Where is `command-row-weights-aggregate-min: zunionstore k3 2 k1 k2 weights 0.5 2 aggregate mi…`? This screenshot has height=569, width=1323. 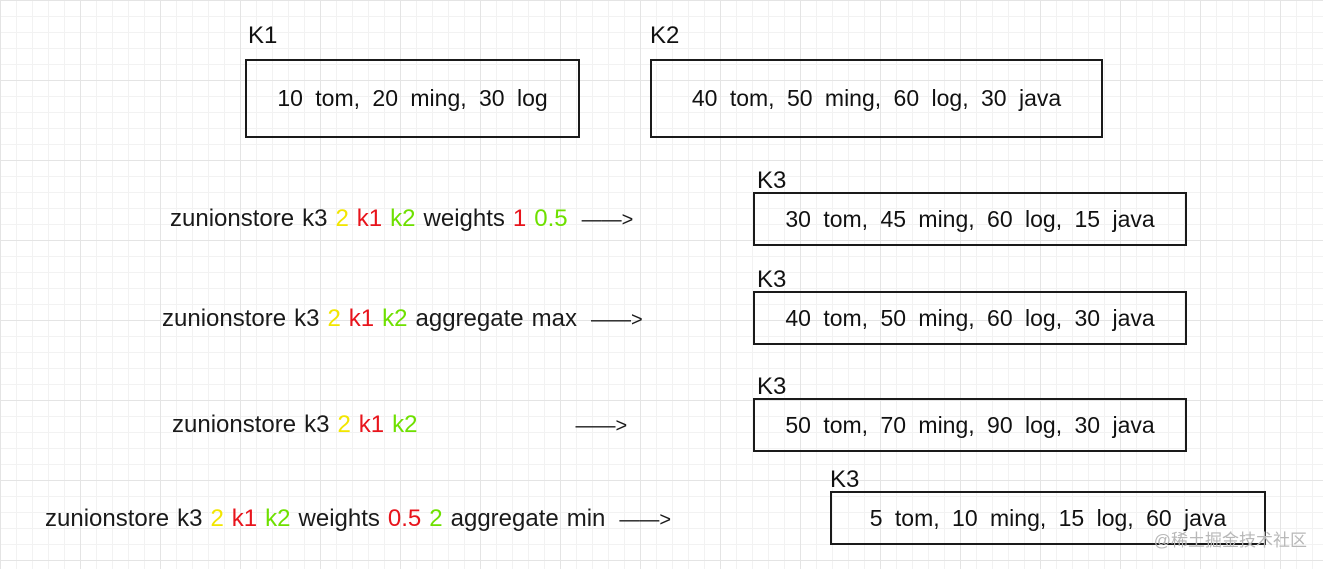
command-row-weights-aggregate-min: zunionstore k3 2 k1 k2 weights 0.5 2 aggregate mi… is located at coordinates (358, 519).